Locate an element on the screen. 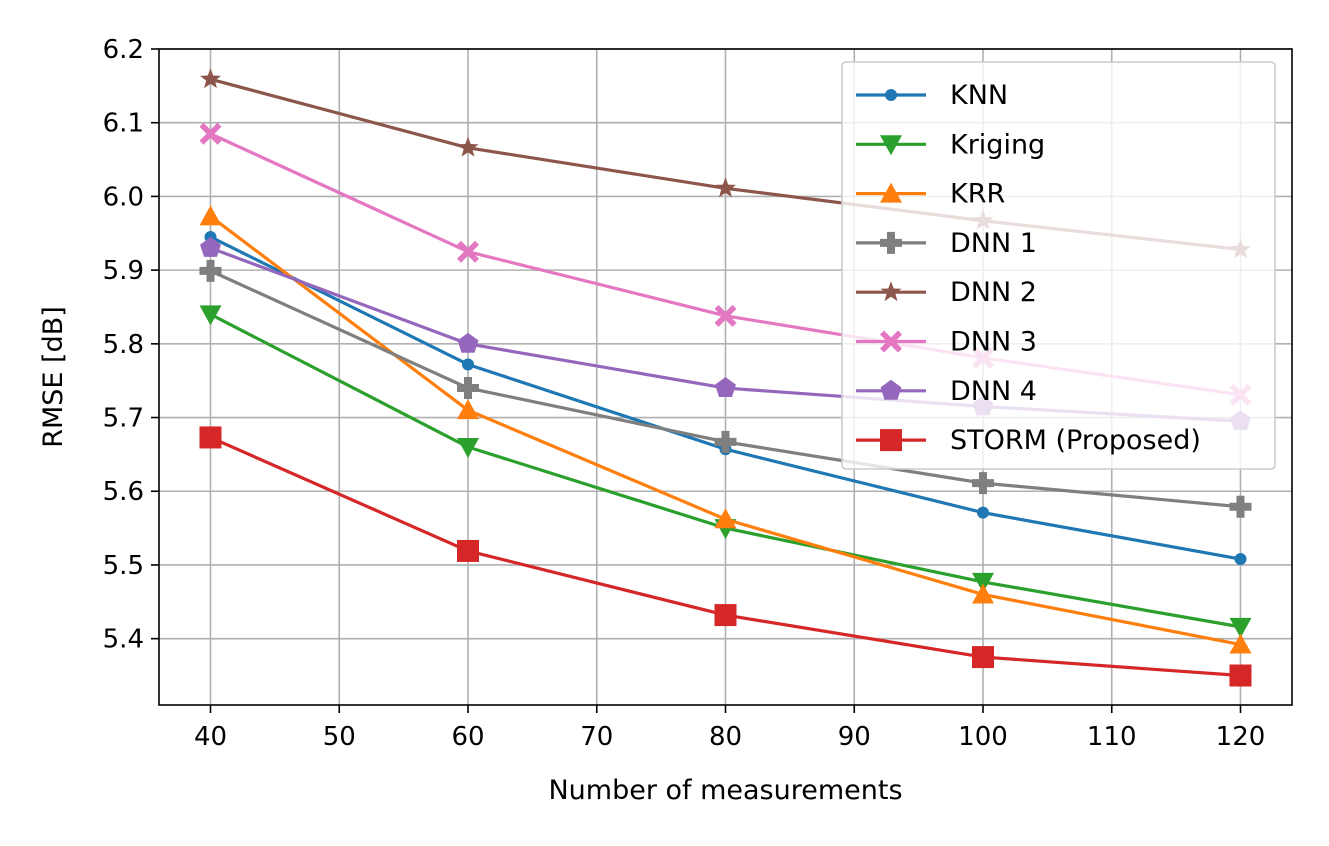 This screenshot has width=1329, height=846. legend-item-dnn-2: DNN 2 is located at coordinates (946, 292).